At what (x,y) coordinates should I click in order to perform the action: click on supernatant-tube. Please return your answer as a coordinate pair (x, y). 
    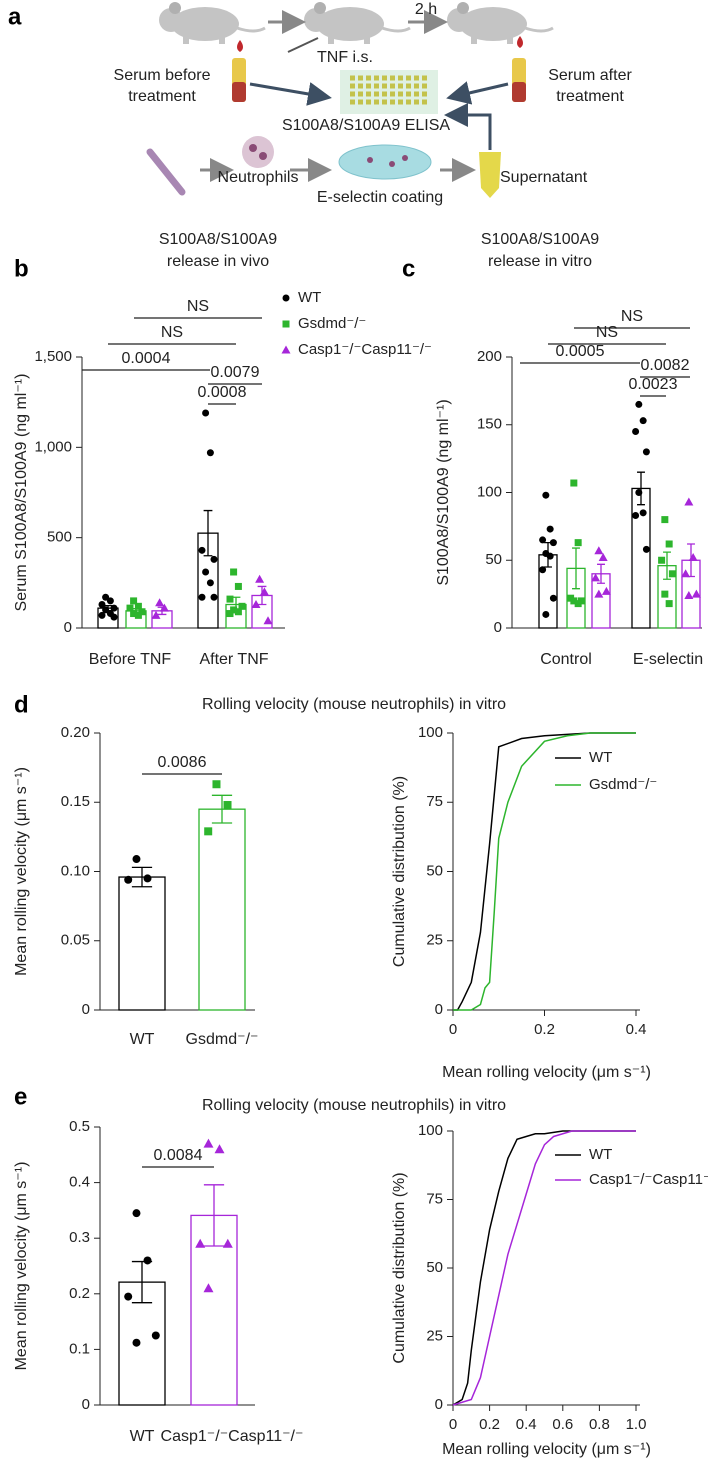
    Looking at the image, I should click on (490, 175).